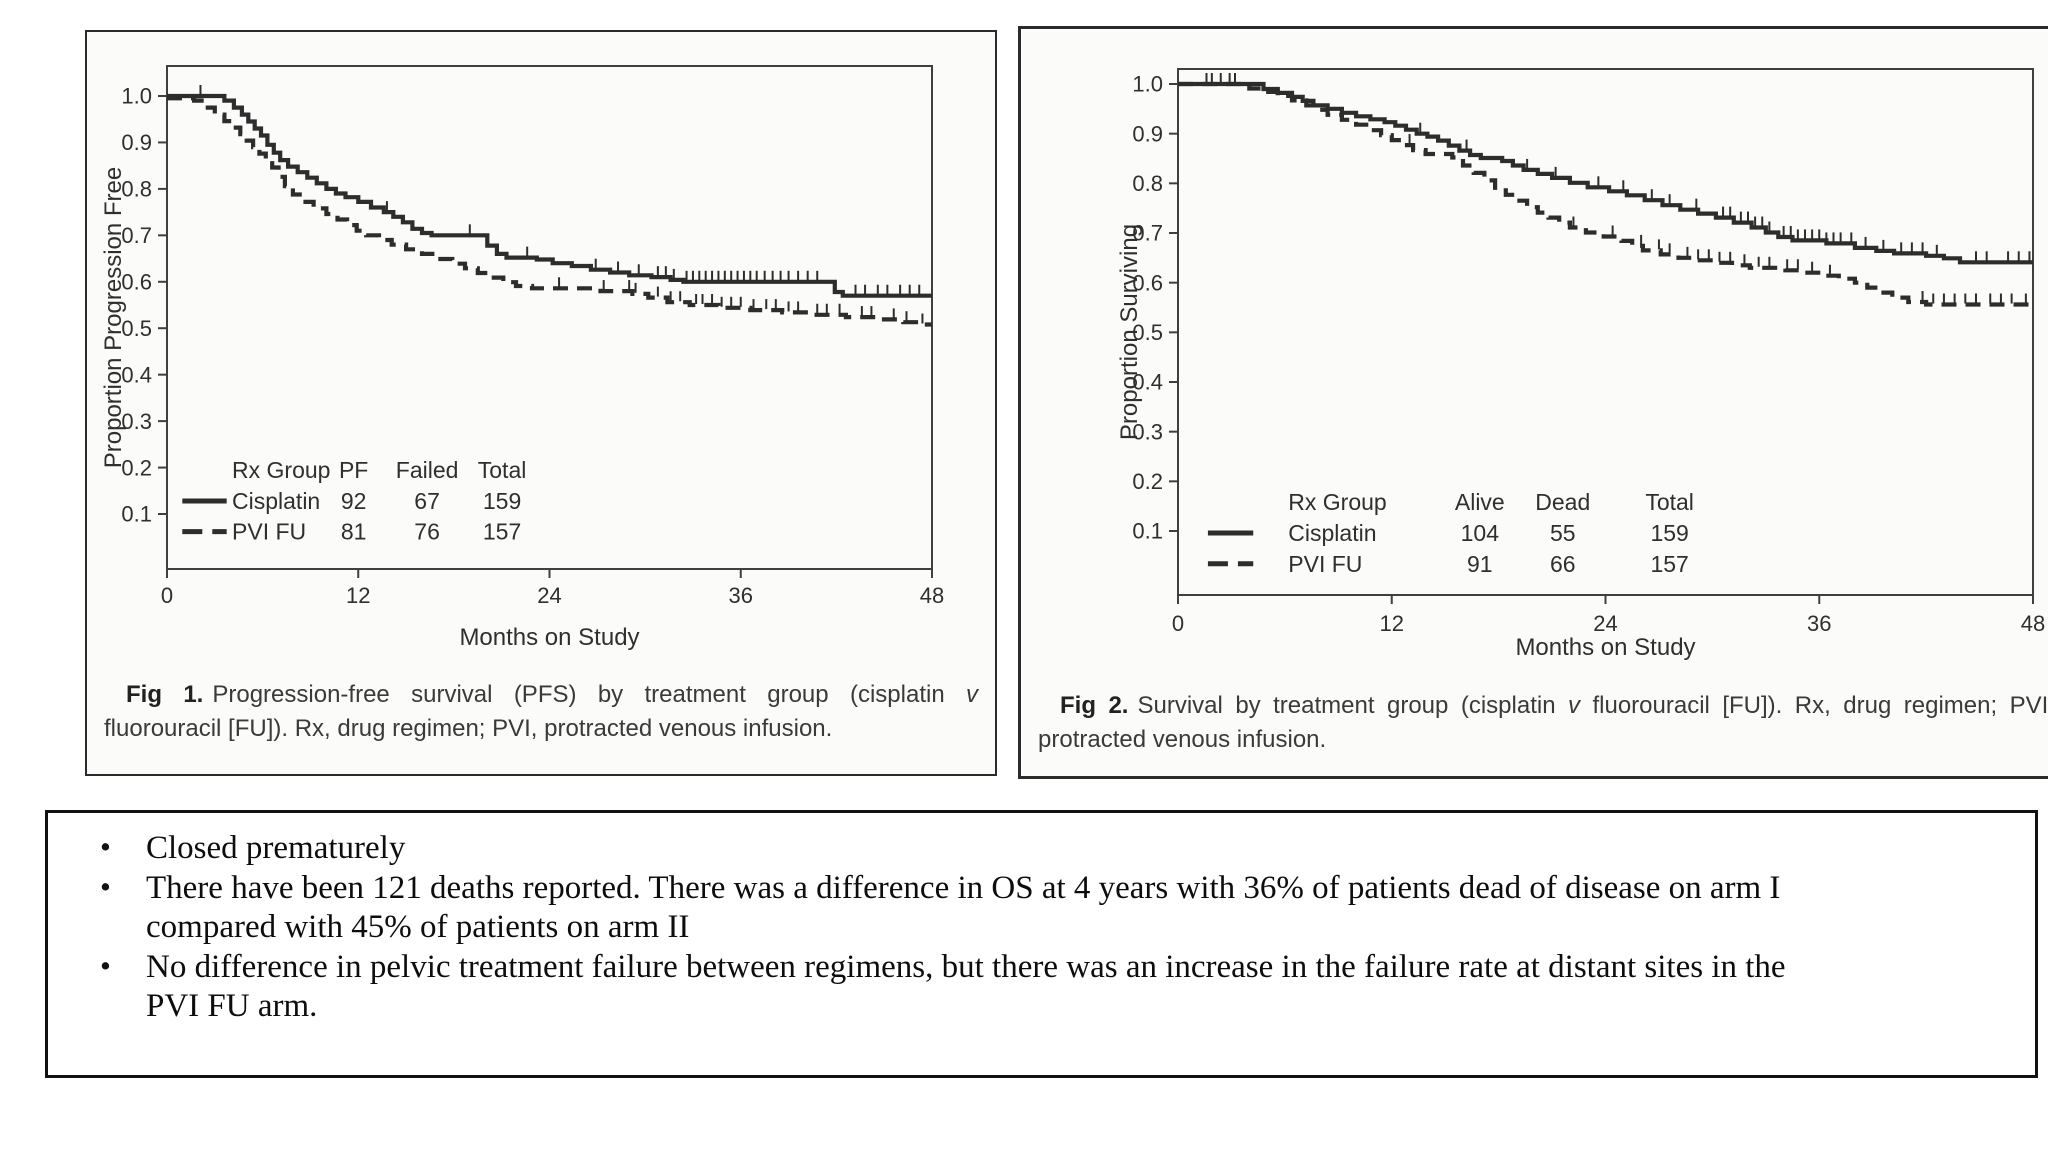 The image size is (2048, 1152). Describe the element at coordinates (113, 317) in the screenshot. I see `y-axis-label: Proportion Progression Free` at that location.